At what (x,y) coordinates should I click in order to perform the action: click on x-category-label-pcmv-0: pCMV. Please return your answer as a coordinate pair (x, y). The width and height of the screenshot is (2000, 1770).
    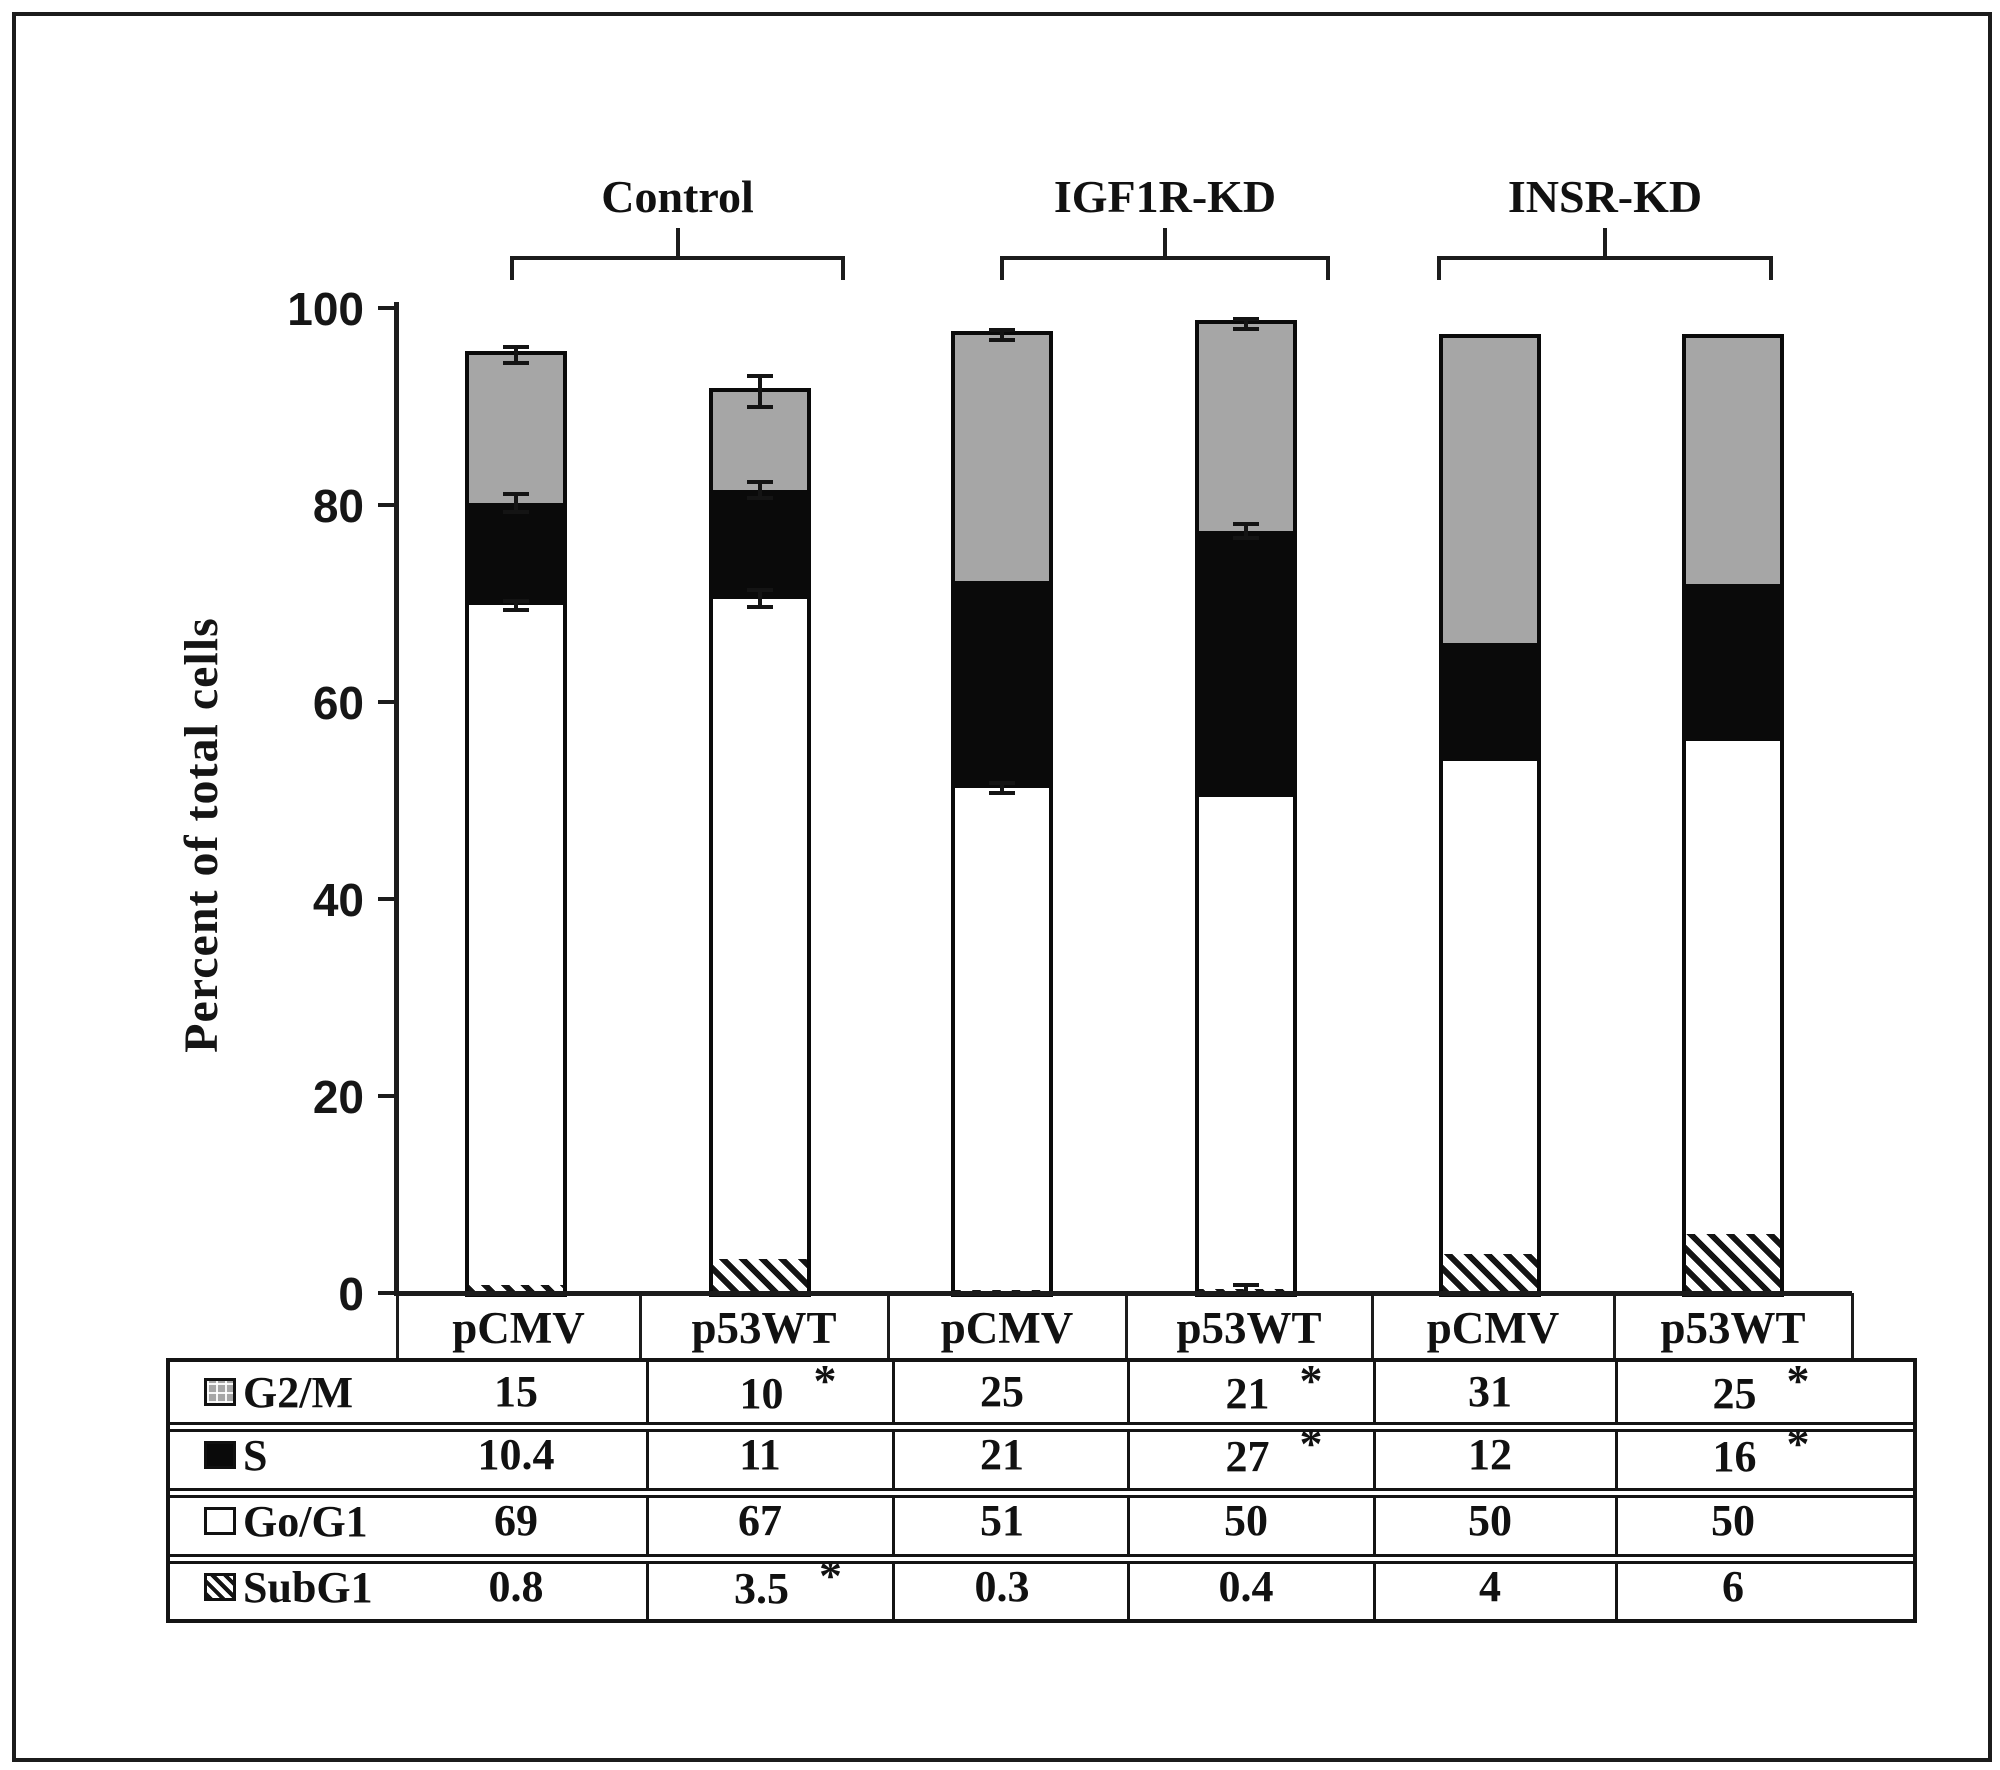
    Looking at the image, I should click on (518, 1328).